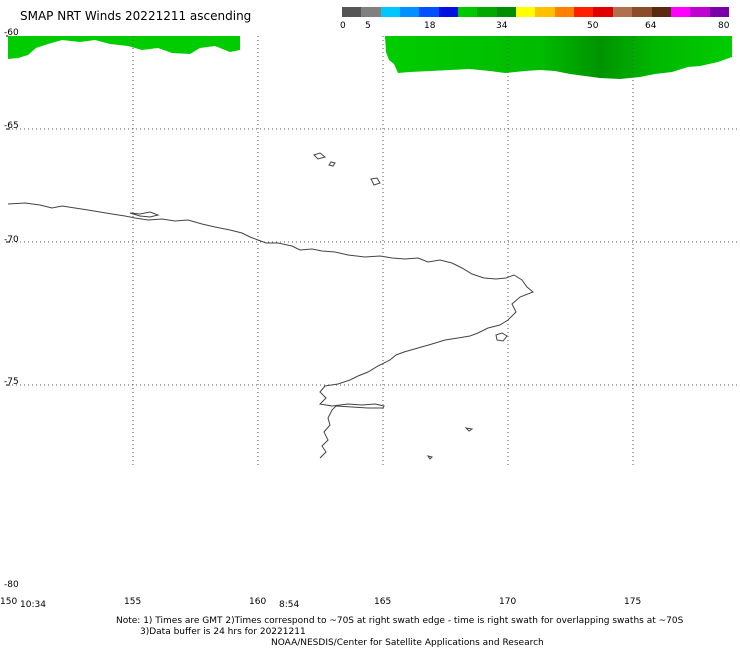  Describe the element at coordinates (651, 26) in the screenshot. I see `colorbar-label: 64` at that location.